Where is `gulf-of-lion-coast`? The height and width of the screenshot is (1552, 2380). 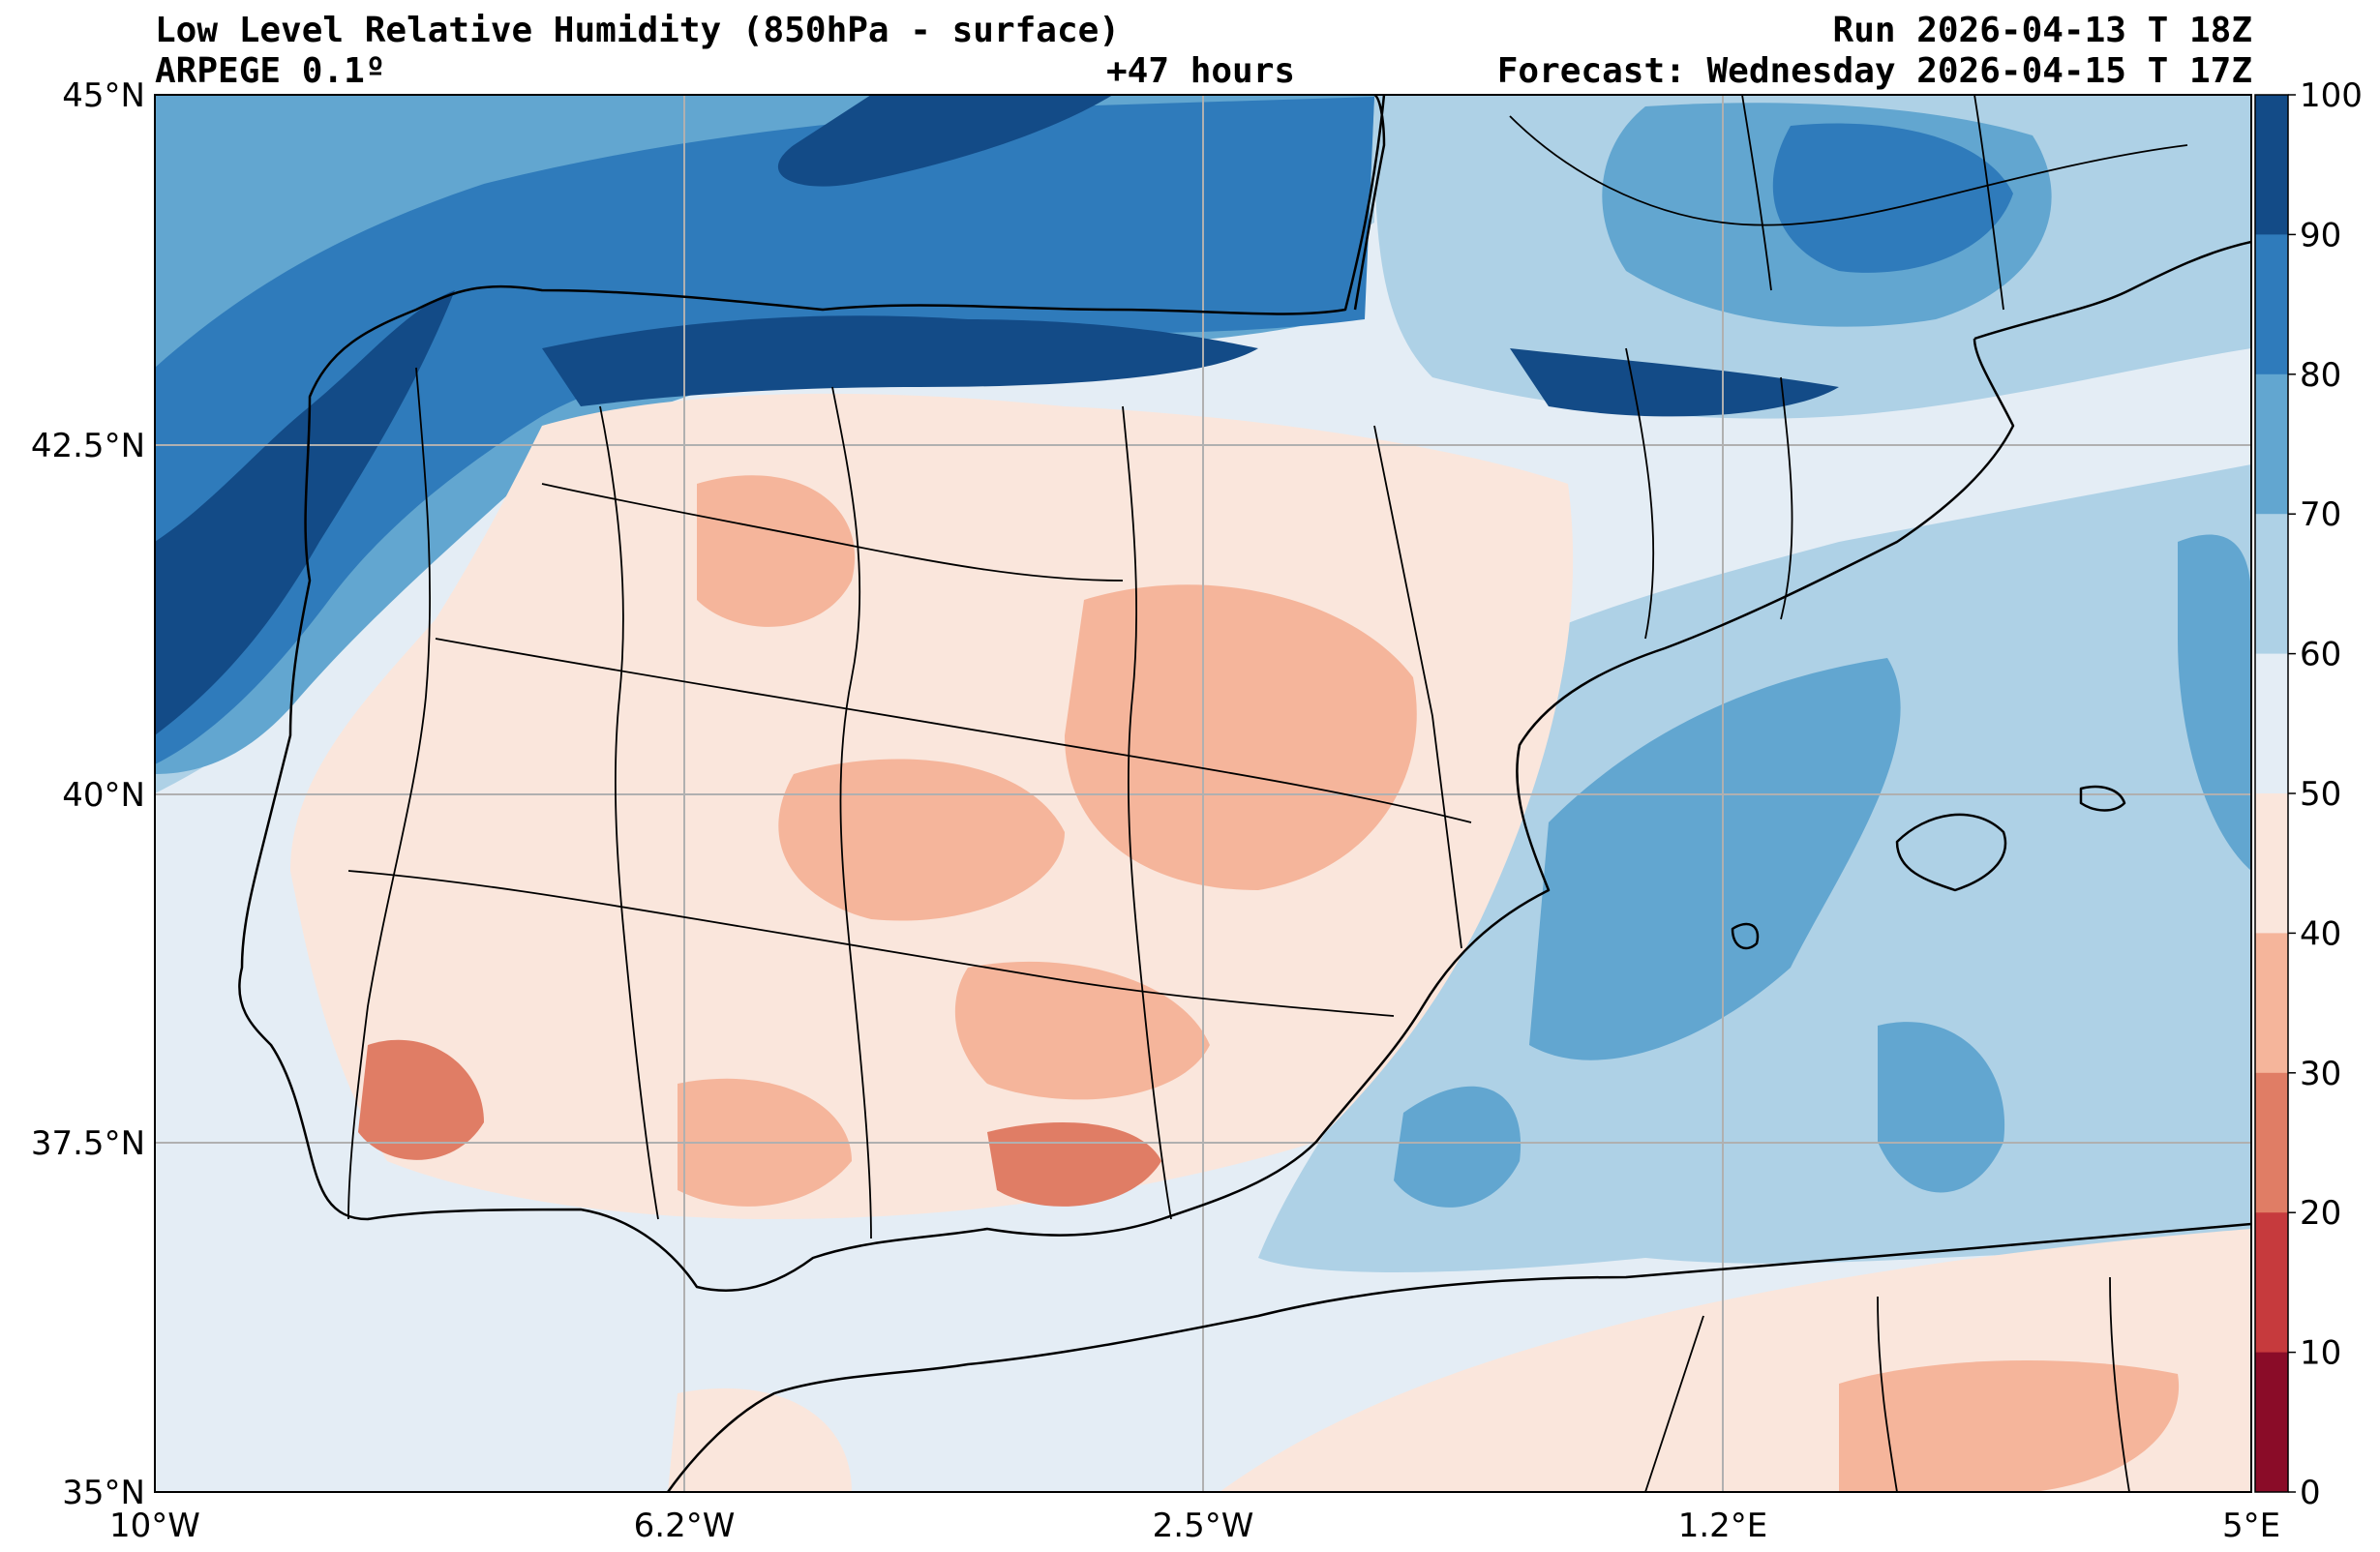 gulf-of-lion-coast is located at coordinates (2112, 291).